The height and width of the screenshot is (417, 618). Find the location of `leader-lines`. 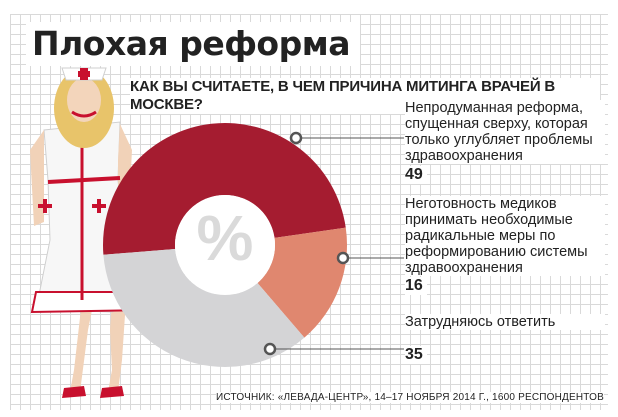

leader-lines is located at coordinates (333, 243).